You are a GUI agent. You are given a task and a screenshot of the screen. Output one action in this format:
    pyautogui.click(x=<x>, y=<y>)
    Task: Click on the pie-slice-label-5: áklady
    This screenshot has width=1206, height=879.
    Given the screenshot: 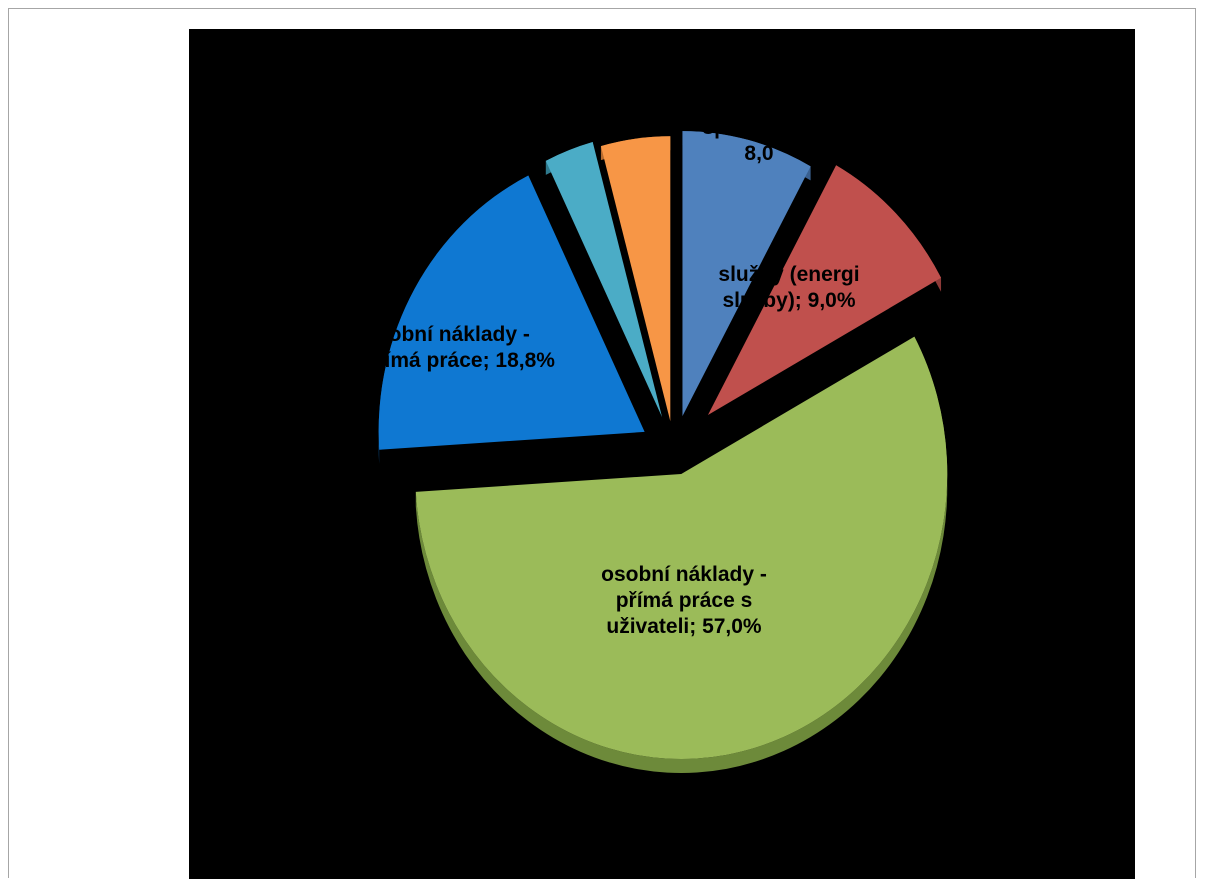 What is the action you would take?
    pyautogui.click(x=629, y=72)
    